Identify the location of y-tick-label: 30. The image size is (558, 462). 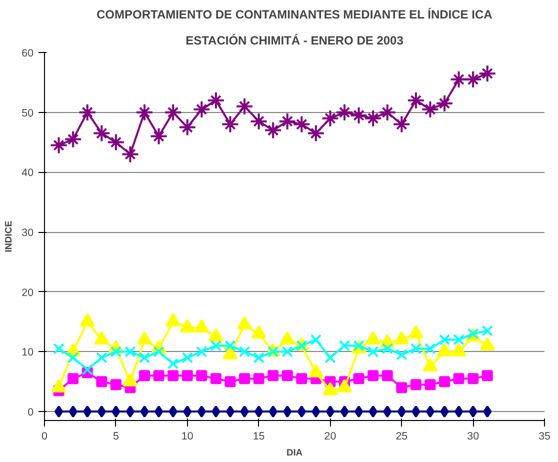
(28, 233).